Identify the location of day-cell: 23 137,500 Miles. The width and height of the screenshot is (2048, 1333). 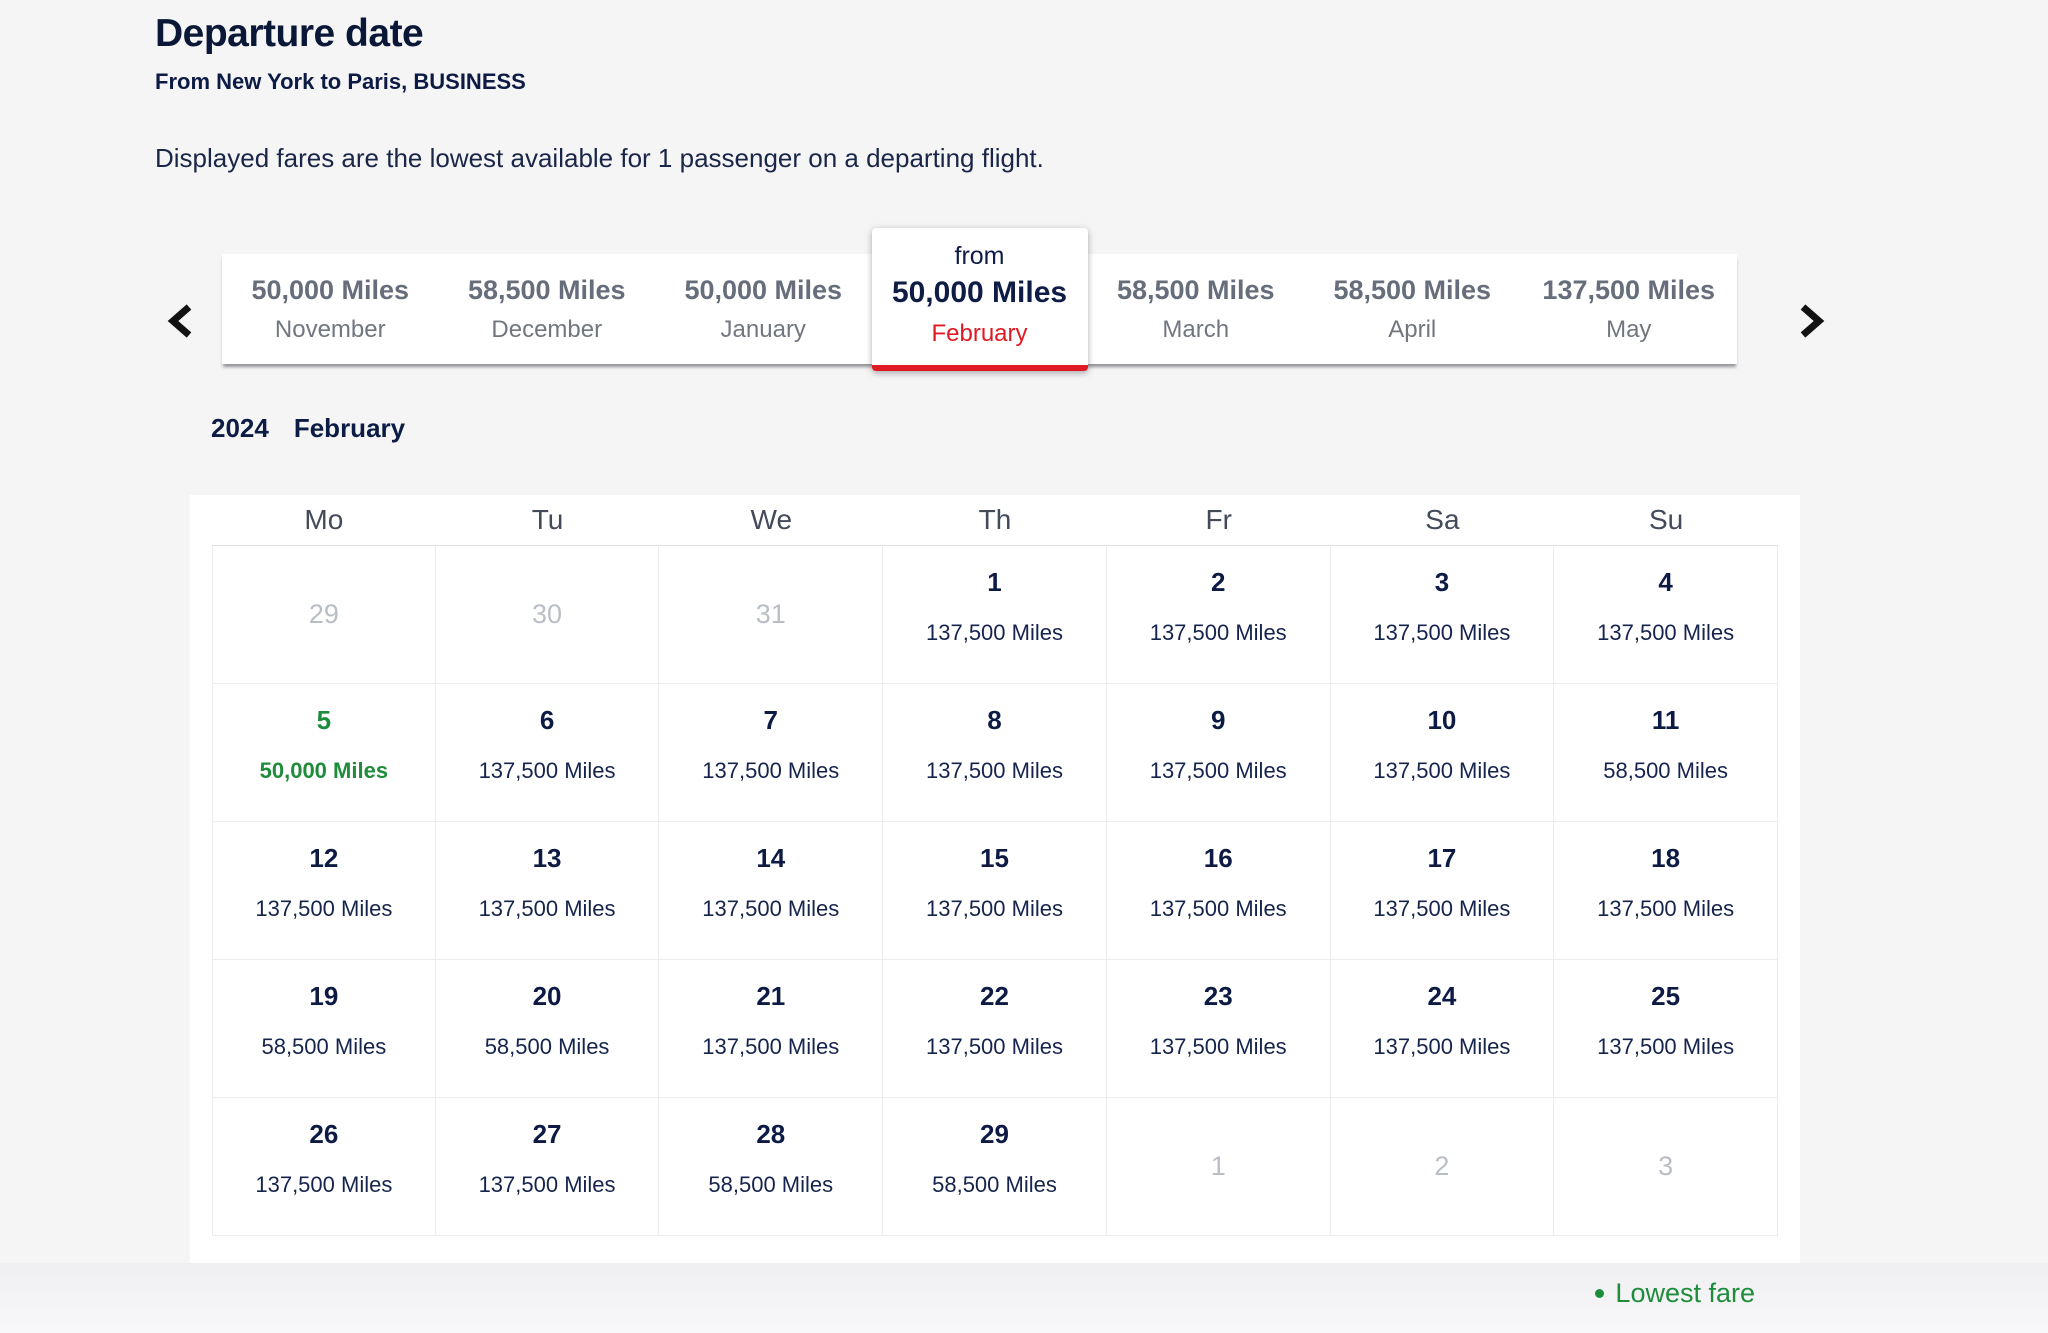
(1218, 1029).